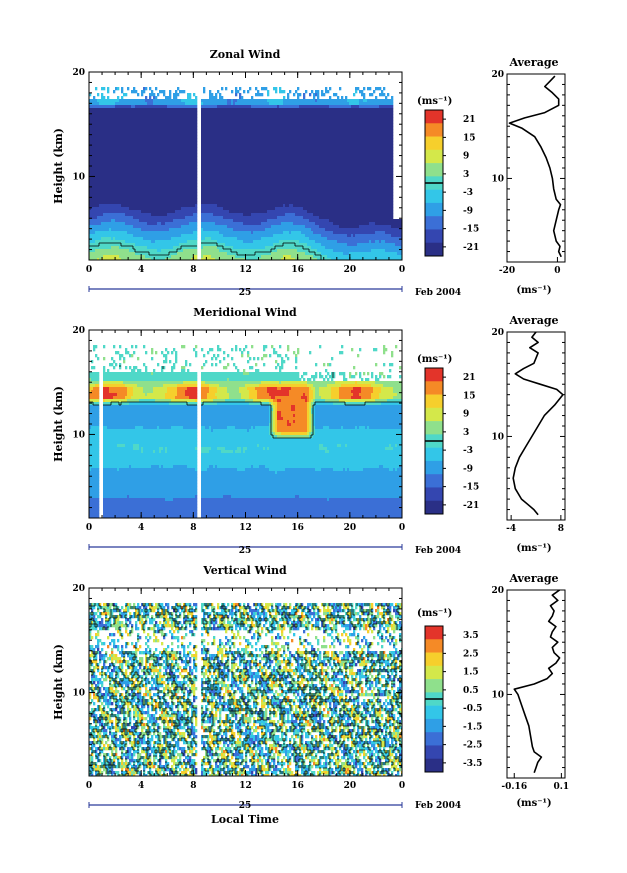 Image resolution: width=627 pixels, height=873 pixels. What do you see at coordinates (538, 423) in the screenshot?
I see `profile-line` at bounding box center [538, 423].